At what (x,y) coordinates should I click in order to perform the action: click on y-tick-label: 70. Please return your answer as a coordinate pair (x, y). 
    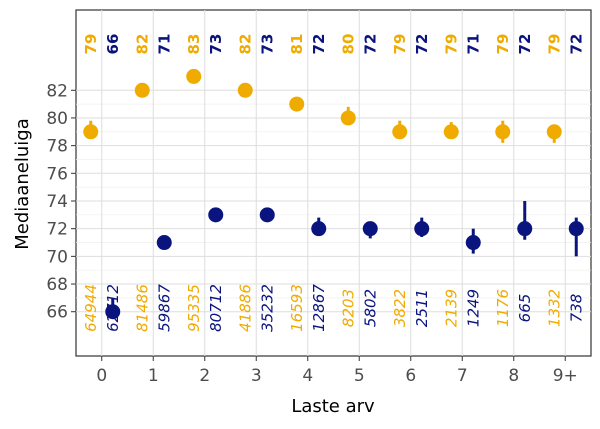
    Looking at the image, I should click on (57, 257).